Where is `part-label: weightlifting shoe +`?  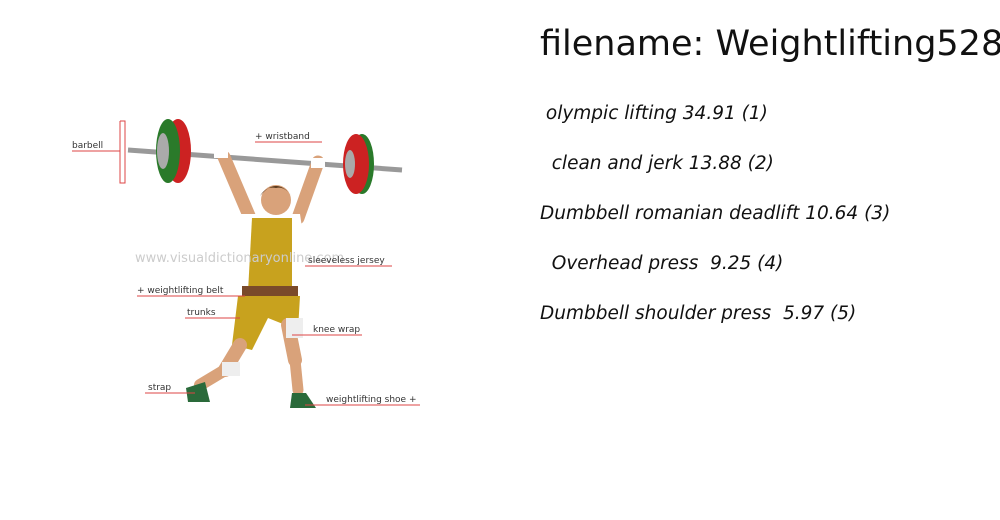
part-label: weightlifting shoe + is located at coordinates (371, 400).